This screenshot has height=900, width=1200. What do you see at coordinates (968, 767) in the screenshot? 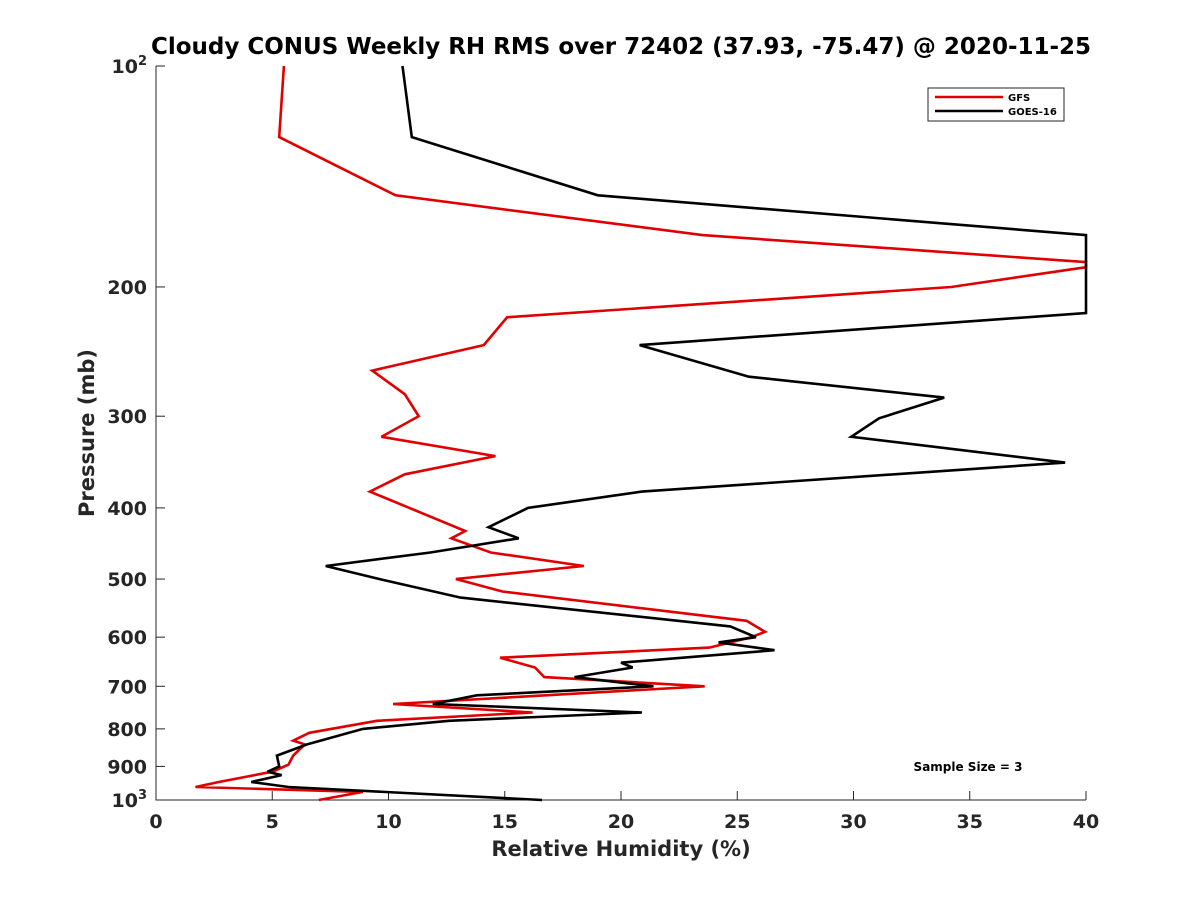
I see `sample-size-annotation: Sample Size = 3` at bounding box center [968, 767].